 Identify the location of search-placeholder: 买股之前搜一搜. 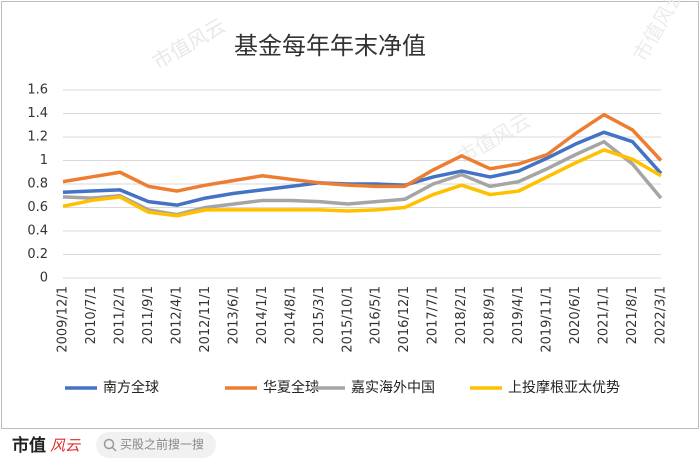
(162, 444).